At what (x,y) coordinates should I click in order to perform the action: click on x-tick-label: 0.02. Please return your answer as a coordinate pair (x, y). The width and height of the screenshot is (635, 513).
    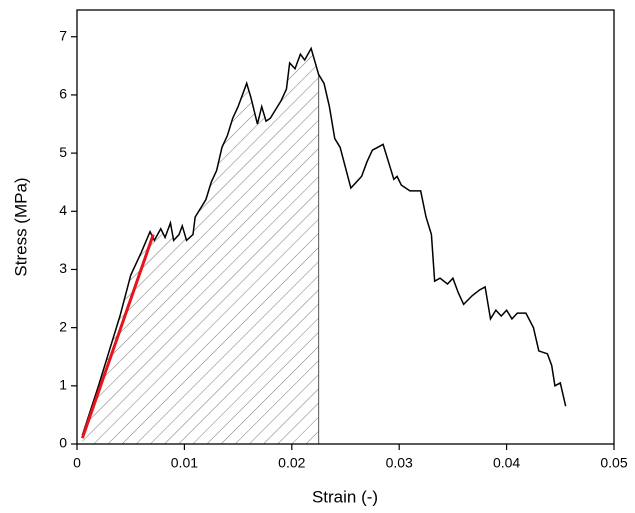
    Looking at the image, I should click on (291, 463).